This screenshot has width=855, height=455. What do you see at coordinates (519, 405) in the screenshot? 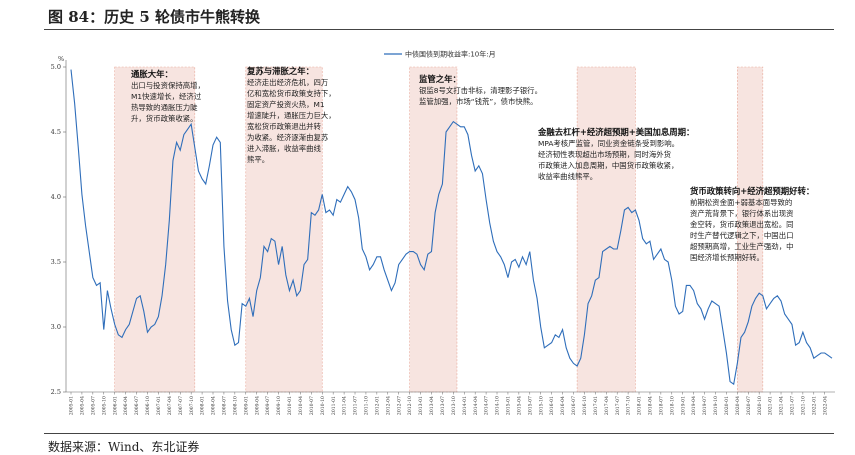
I see `x-tick-label: 2015-04` at bounding box center [519, 405].